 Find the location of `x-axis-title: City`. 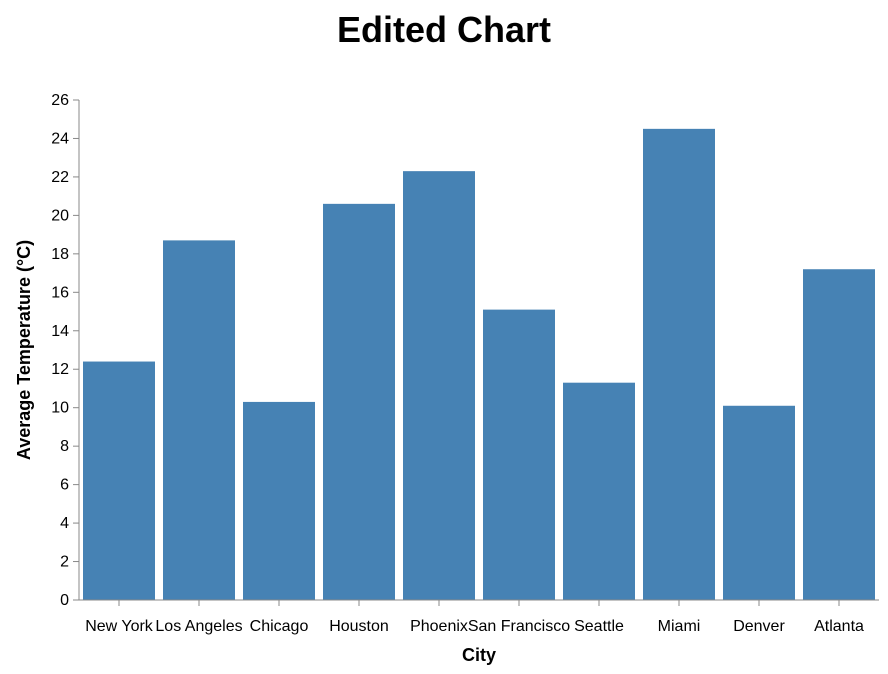

x-axis-title: City is located at coordinates (479, 655).